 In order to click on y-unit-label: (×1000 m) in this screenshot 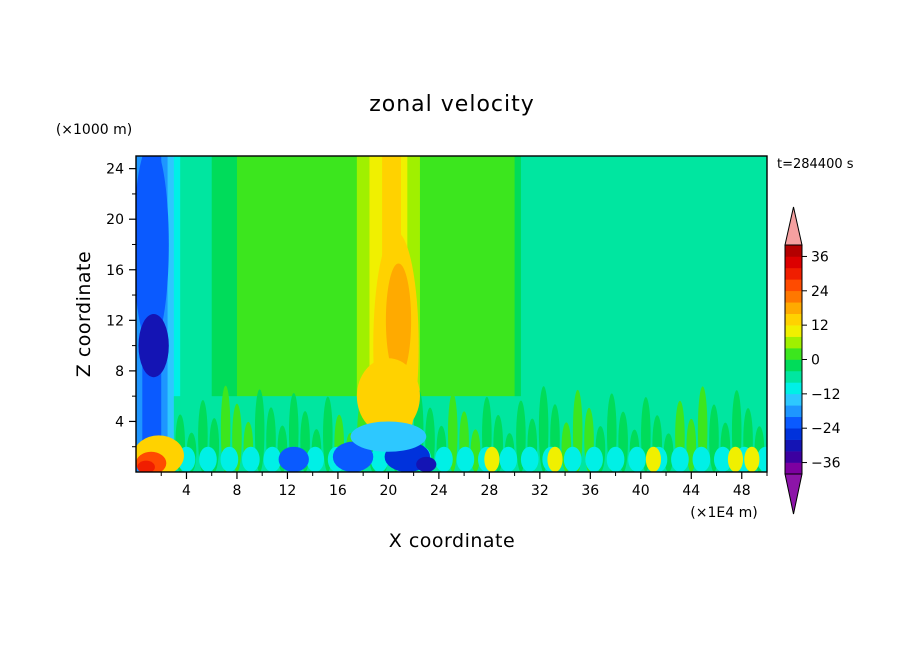, I will do `click(94, 130)`.